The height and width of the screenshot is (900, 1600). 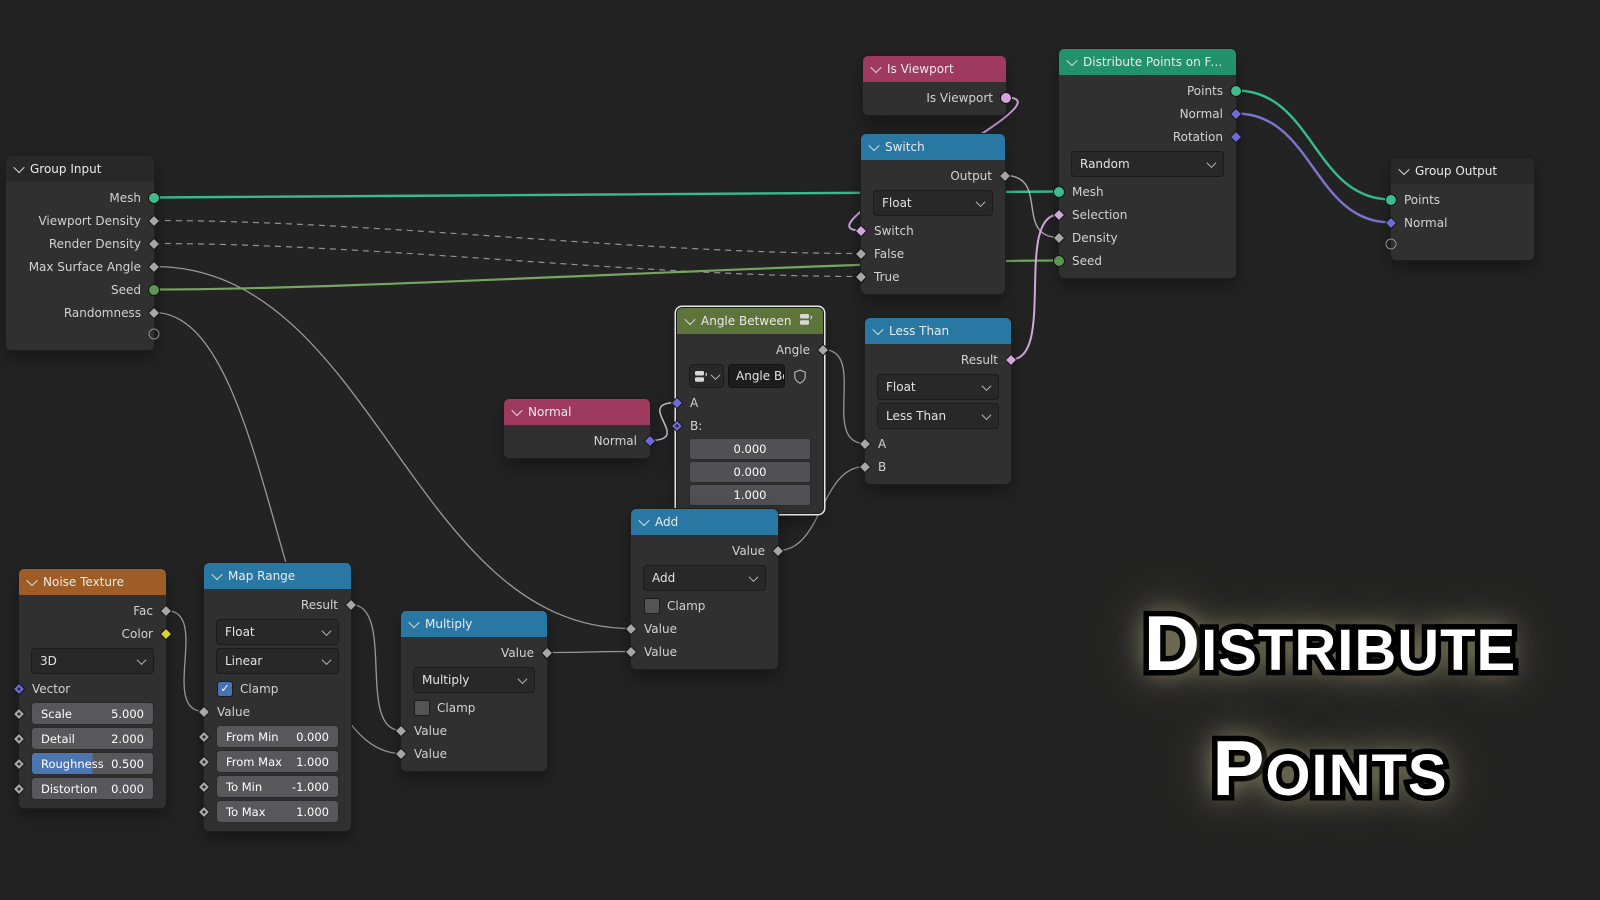 What do you see at coordinates (660, 628) in the screenshot?
I see `socket-label: Value` at bounding box center [660, 628].